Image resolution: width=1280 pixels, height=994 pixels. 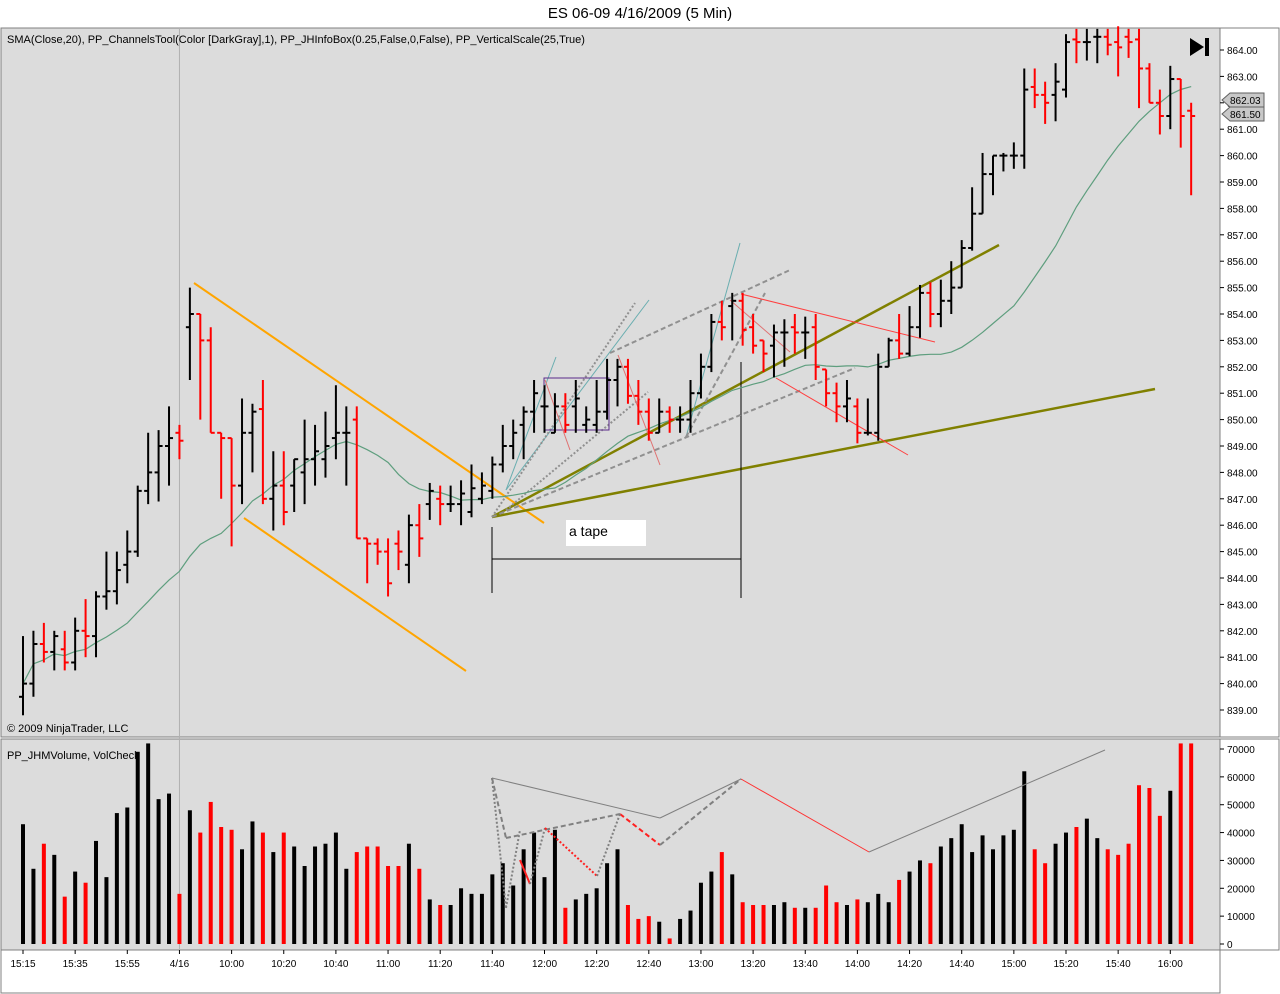 I want to click on time-tick-label: 13:00, so click(x=700, y=964).